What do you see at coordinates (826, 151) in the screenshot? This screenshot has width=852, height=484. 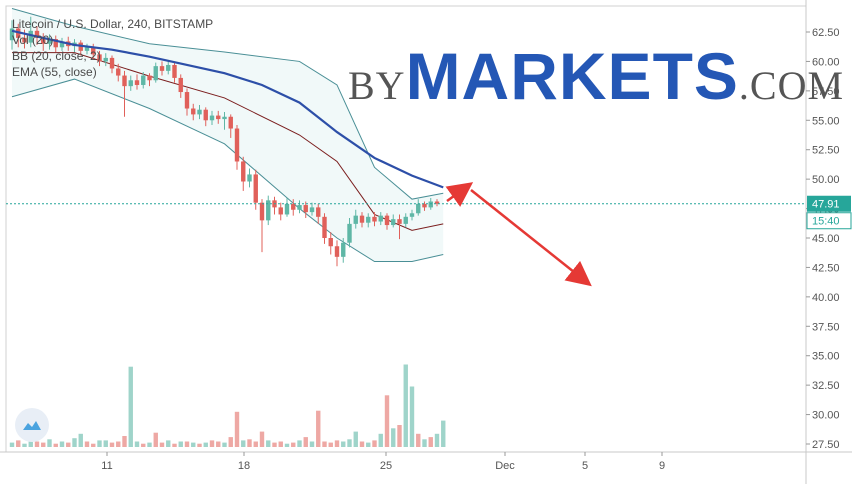 I see `y-tick-label: 52.50` at bounding box center [826, 151].